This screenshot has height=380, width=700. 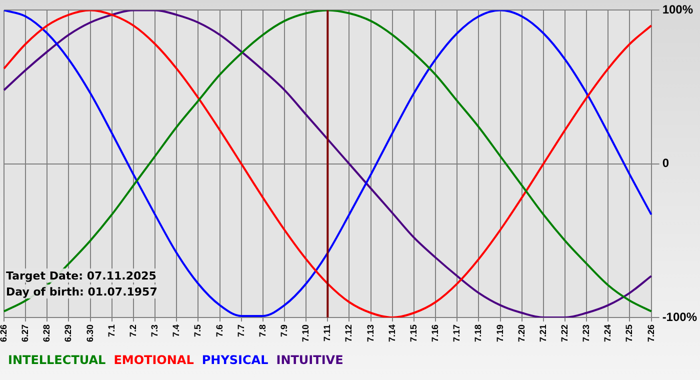 What do you see at coordinates (564, 333) in the screenshot?
I see `x-tick-label: 7.22` at bounding box center [564, 333].